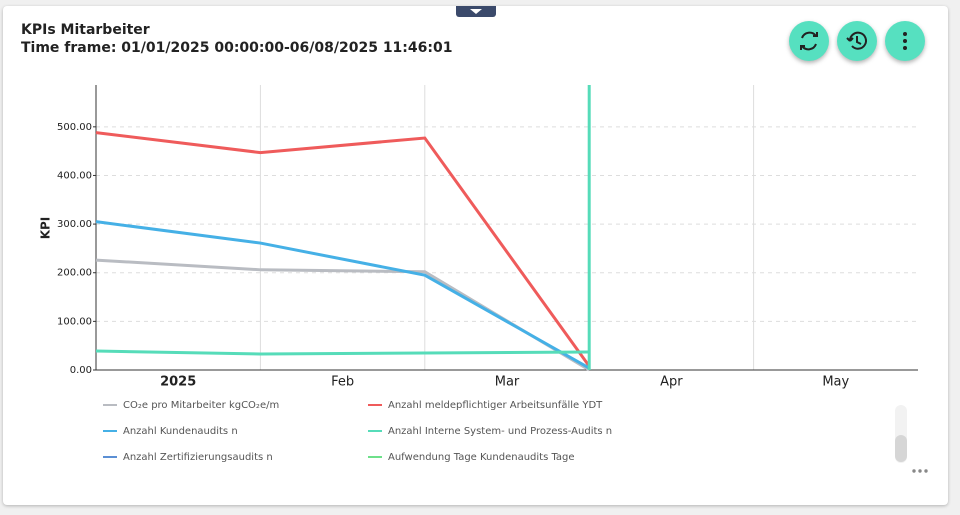 The height and width of the screenshot is (515, 960). I want to click on x-tick-label: Feb, so click(342, 382).